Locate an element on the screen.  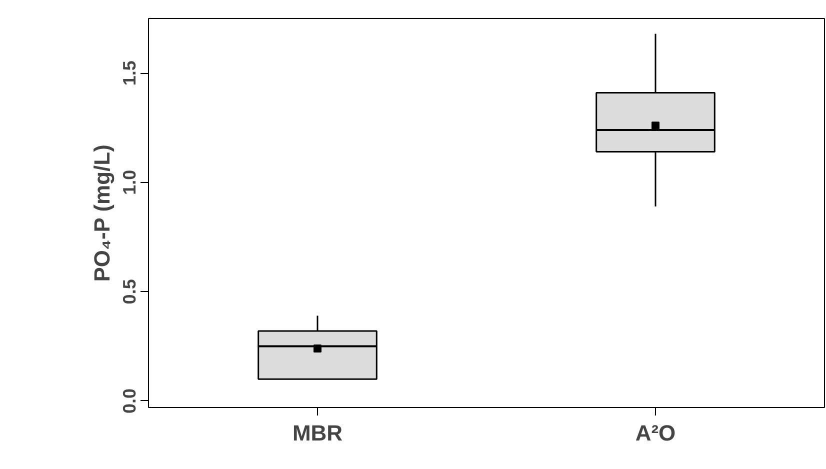
y-axis-title: PO₄-P (mg/L) is located at coordinates (102, 213).